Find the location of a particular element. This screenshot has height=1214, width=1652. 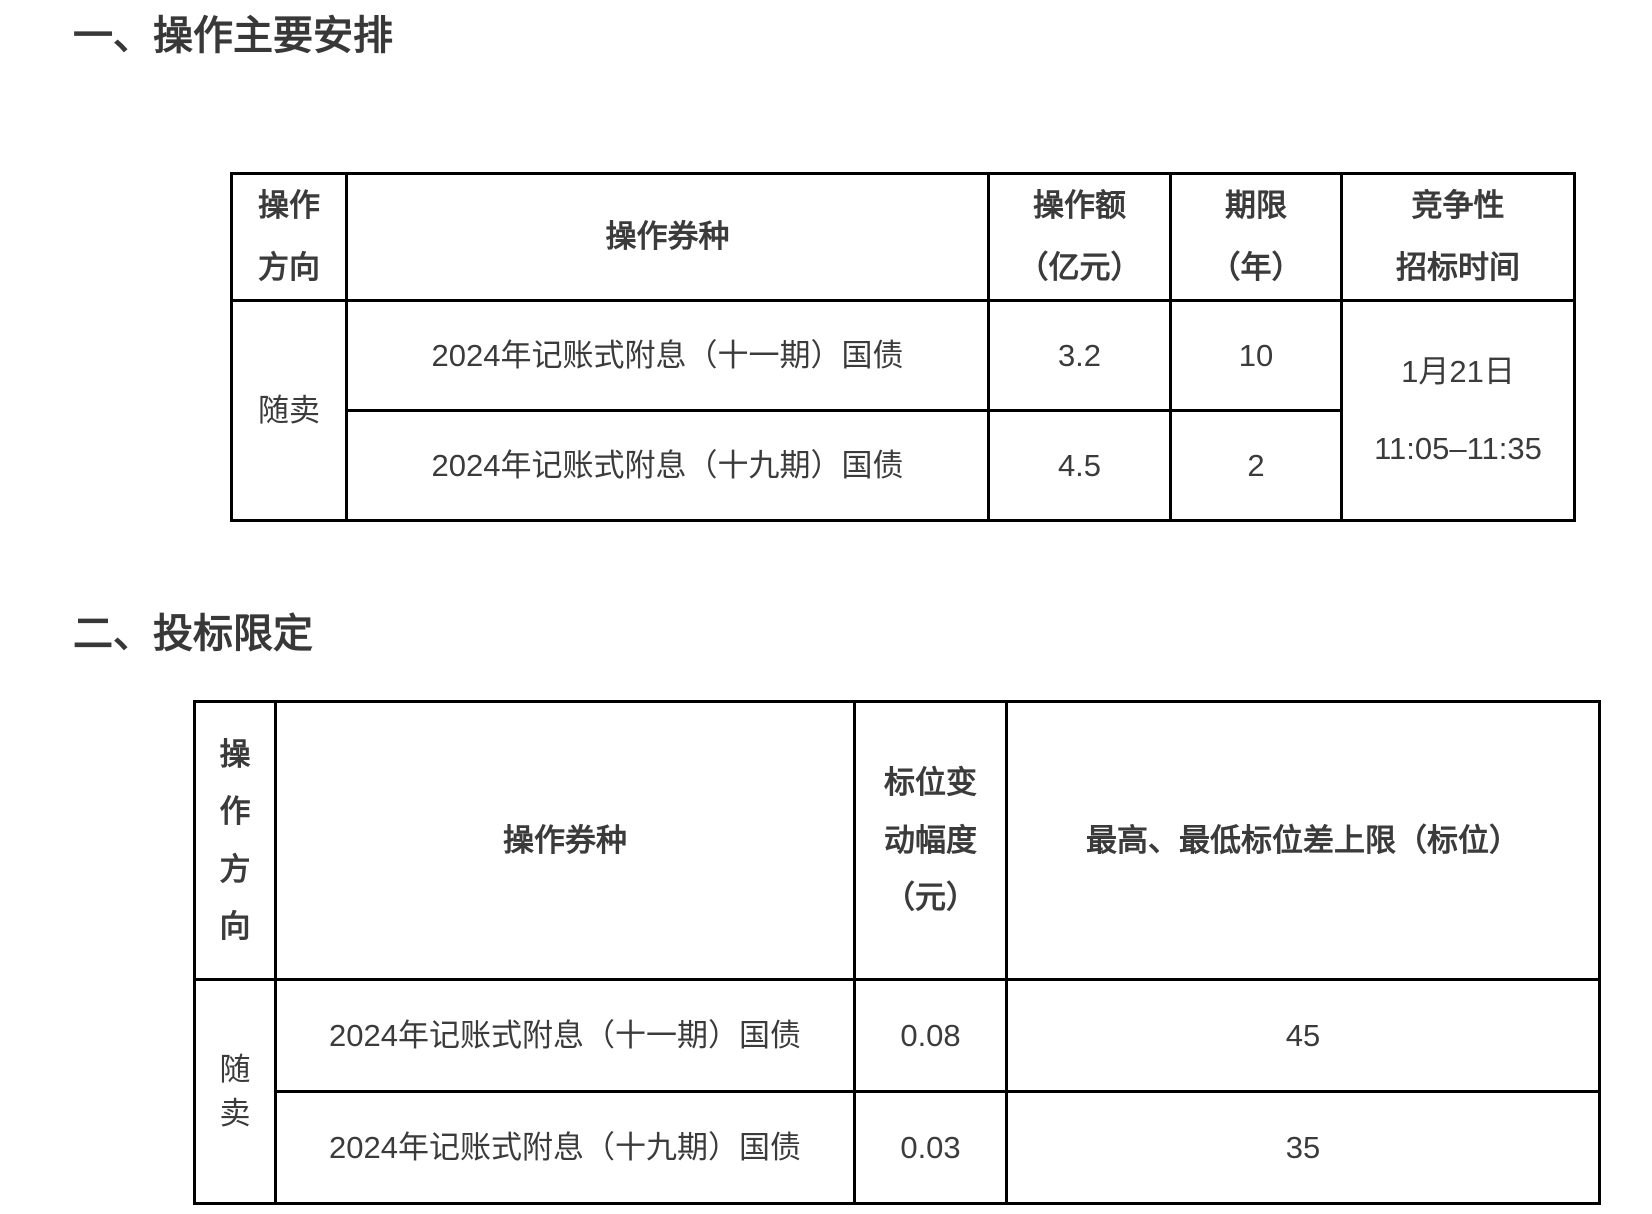

amount-cell: 4.5 is located at coordinates (1079, 465).